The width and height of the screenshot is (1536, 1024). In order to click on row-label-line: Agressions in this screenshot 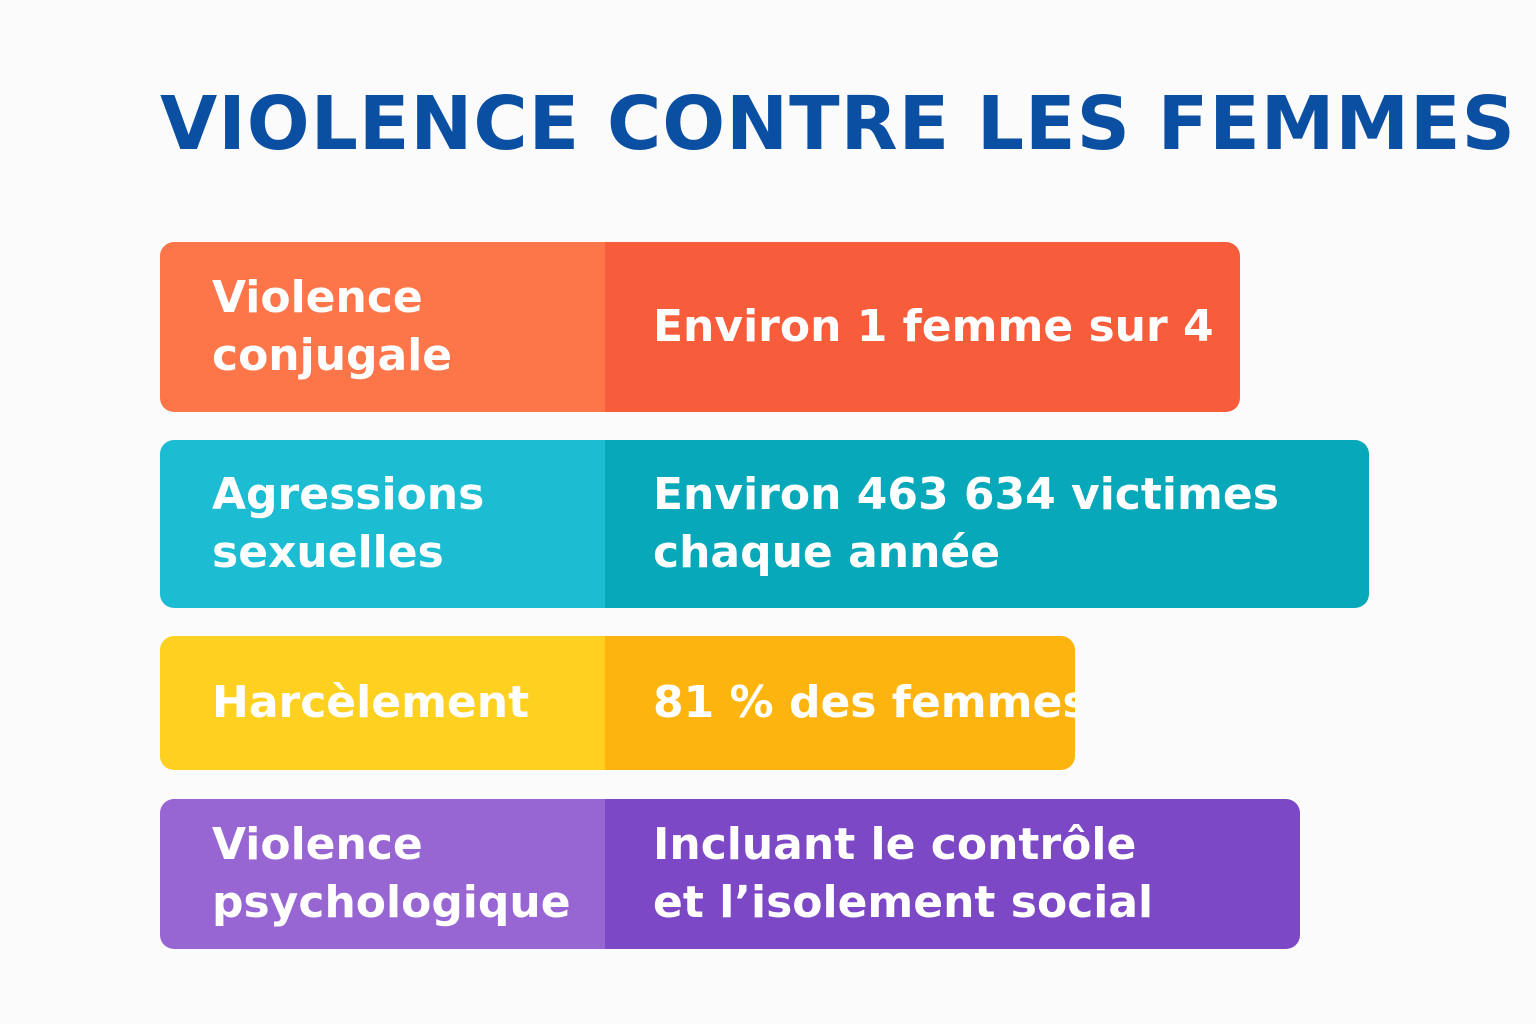, I will do `click(348, 494)`.